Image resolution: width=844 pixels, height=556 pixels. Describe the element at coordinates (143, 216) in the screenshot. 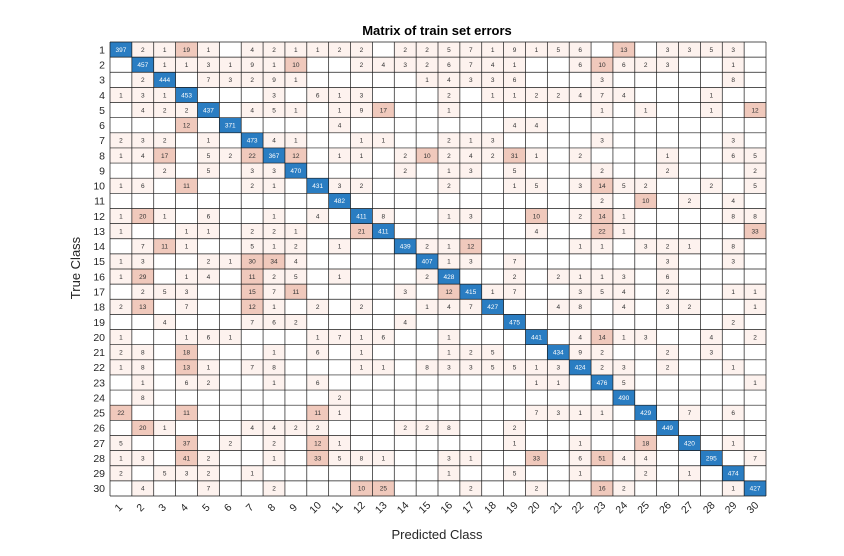

I see `cell-value: 20` at that location.